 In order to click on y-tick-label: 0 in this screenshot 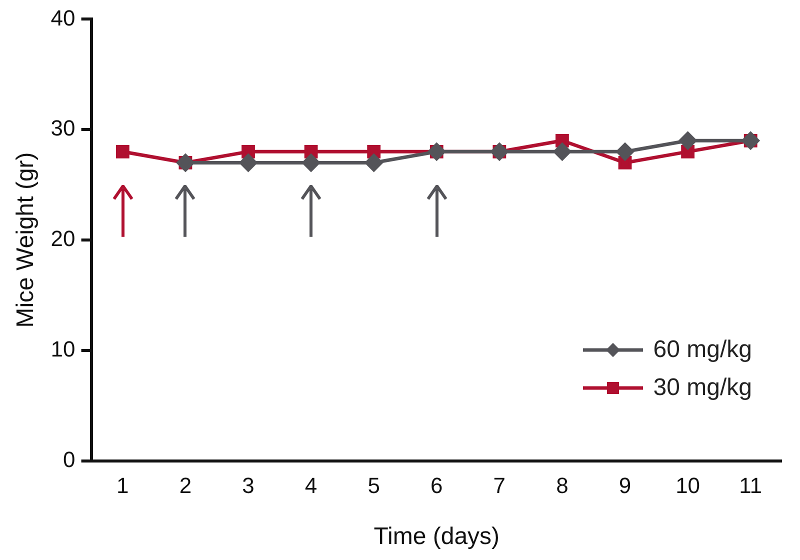, I will do `click(69, 459)`.